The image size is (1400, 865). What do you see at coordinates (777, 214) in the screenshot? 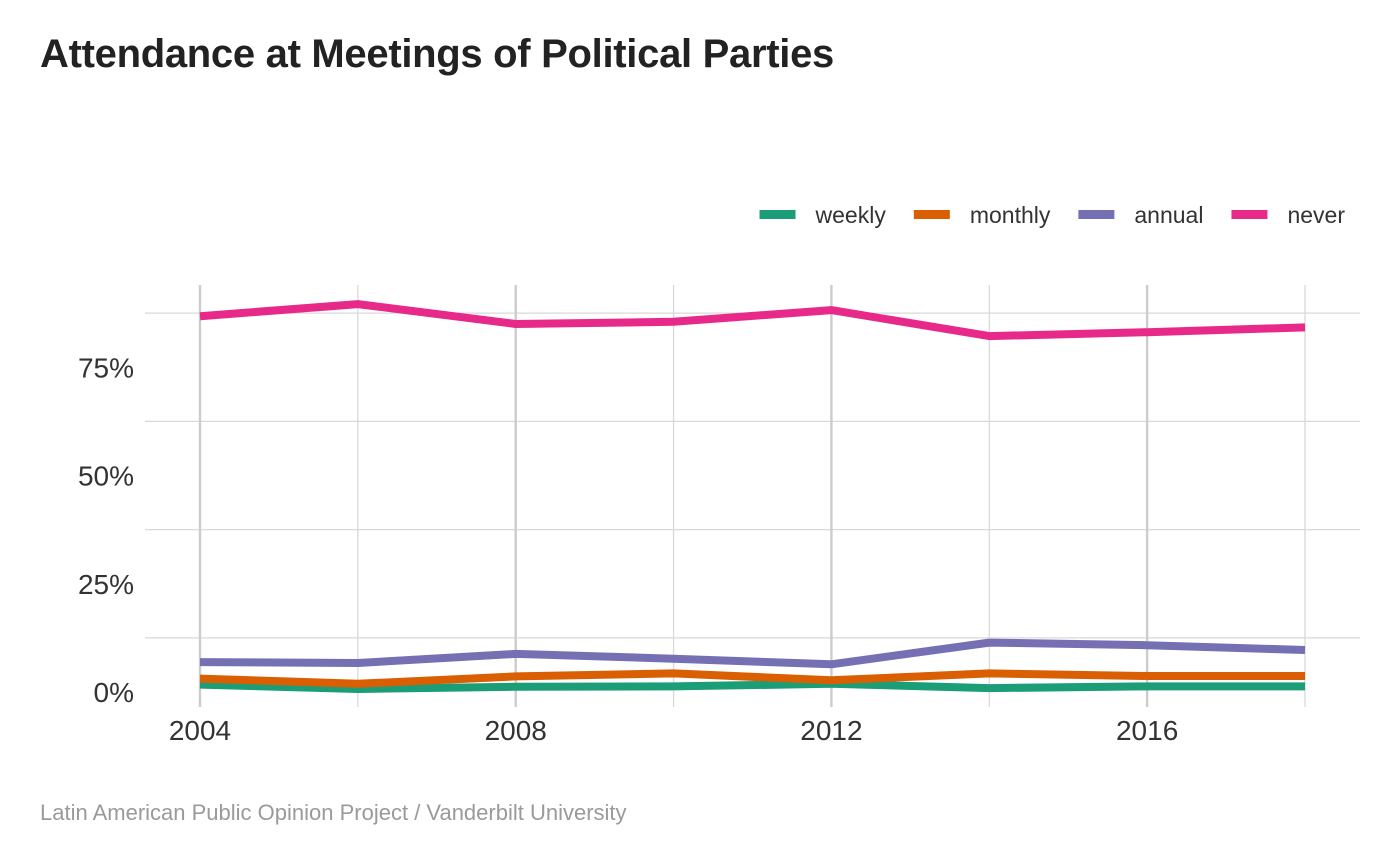
I see `legend-swatch-weekly` at bounding box center [777, 214].